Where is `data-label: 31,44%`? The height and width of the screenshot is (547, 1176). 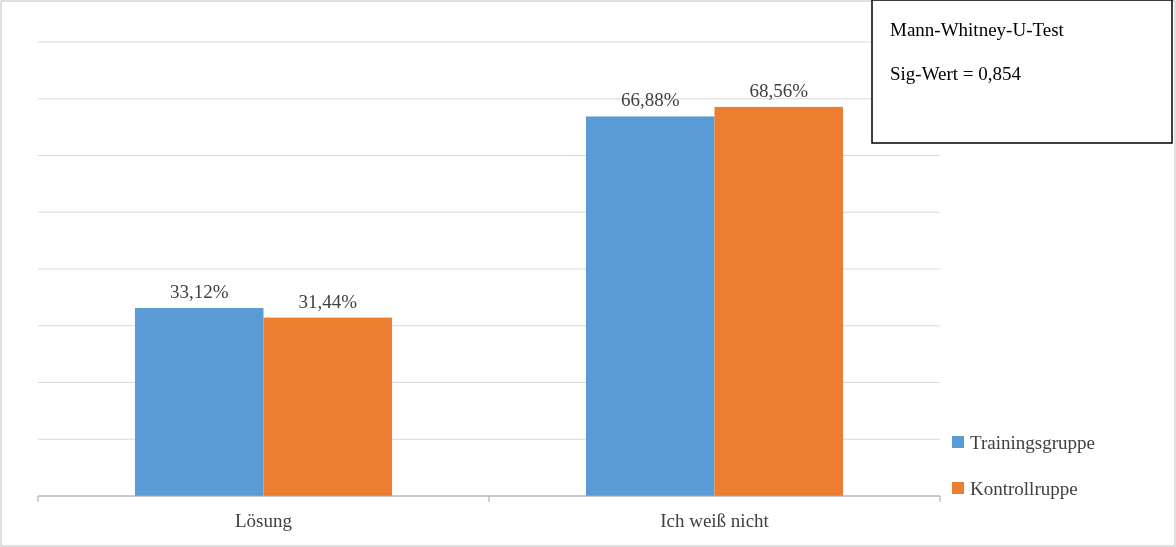 data-label: 31,44% is located at coordinates (328, 301).